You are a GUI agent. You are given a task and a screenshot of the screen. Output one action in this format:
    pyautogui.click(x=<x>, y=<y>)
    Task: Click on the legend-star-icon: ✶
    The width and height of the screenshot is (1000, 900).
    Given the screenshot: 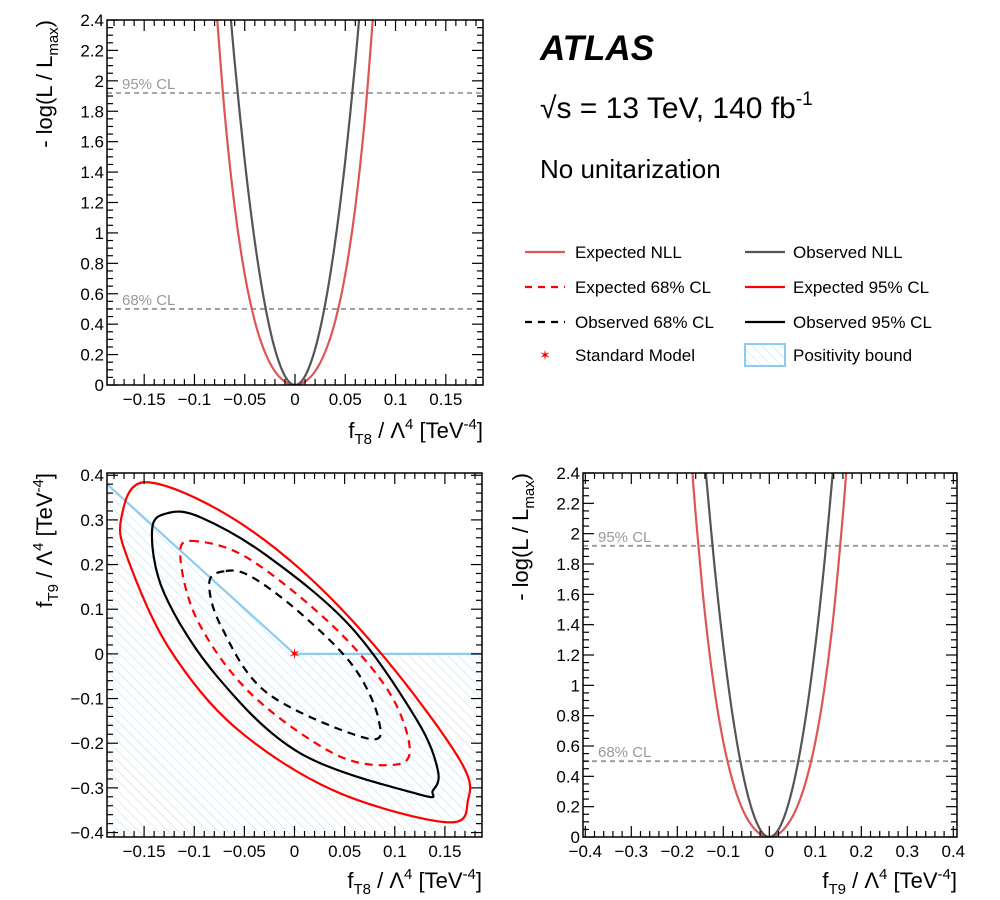 What is the action you would take?
    pyautogui.click(x=545, y=355)
    